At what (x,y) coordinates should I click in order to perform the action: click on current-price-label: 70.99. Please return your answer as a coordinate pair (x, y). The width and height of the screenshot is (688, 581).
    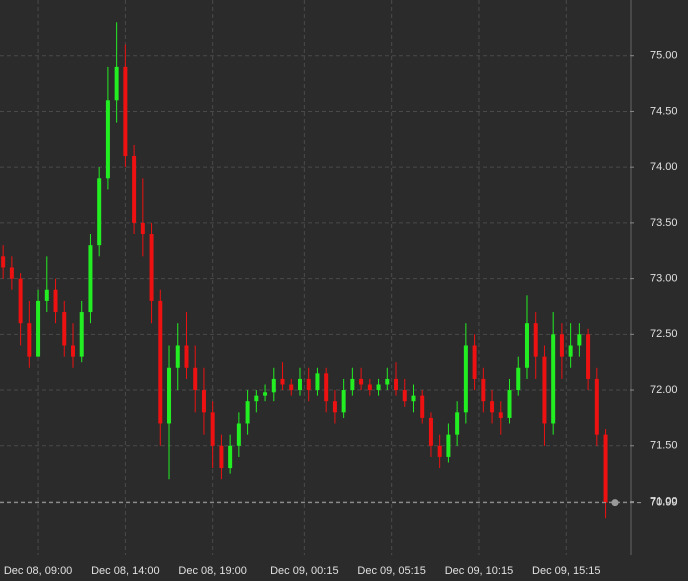
    Looking at the image, I should click on (664, 503).